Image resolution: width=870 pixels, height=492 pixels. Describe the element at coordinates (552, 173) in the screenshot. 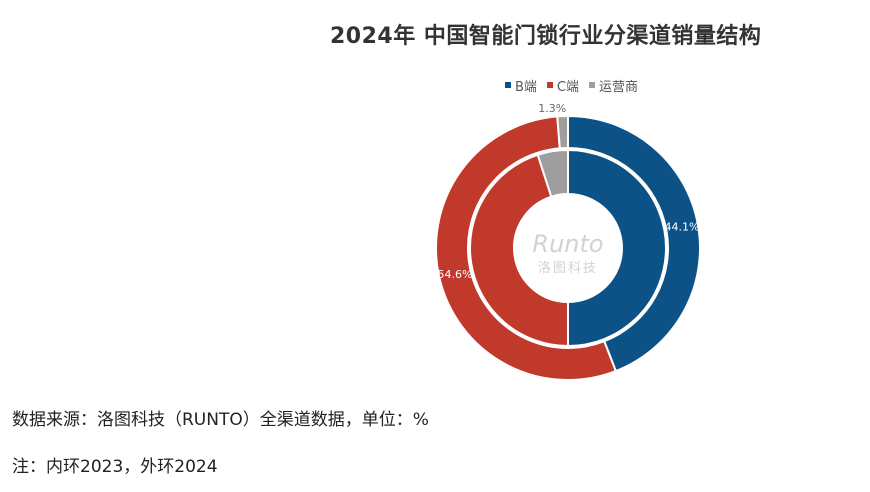

I see `inner-slice-operator` at that location.